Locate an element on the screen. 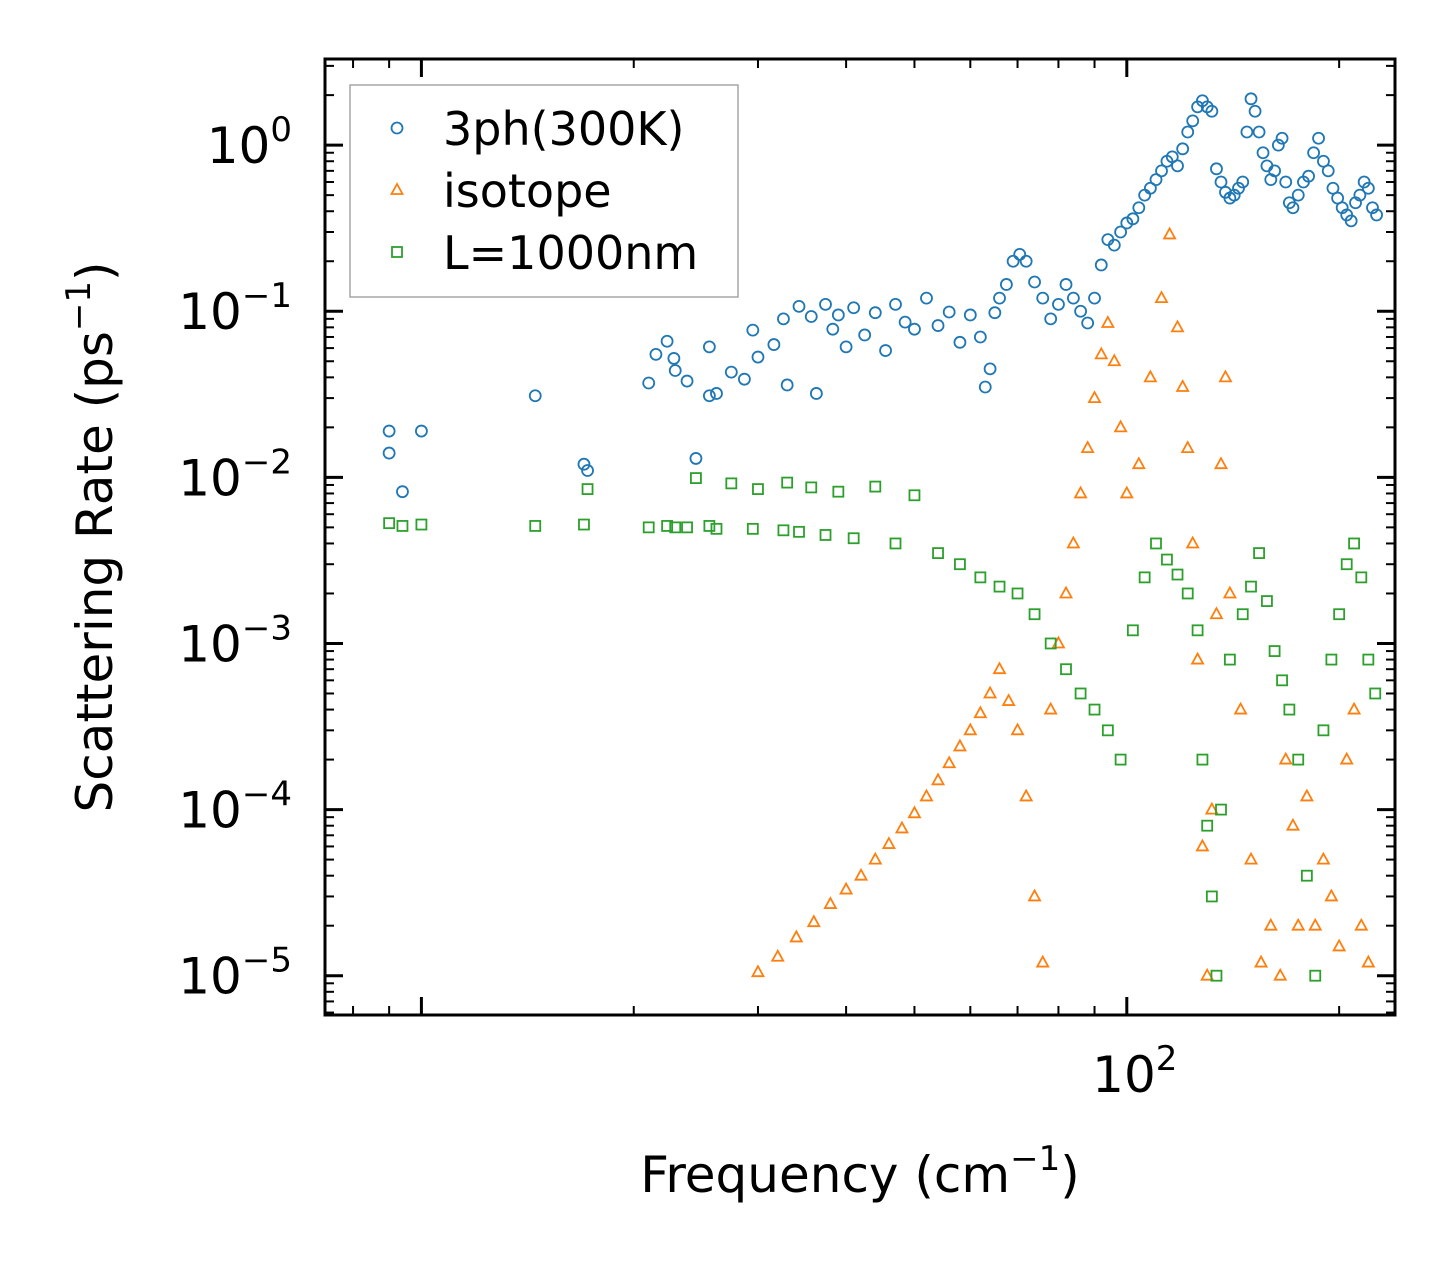 The height and width of the screenshot is (1265, 1455). y-tick-label: 10⁻² is located at coordinates (235, 474).